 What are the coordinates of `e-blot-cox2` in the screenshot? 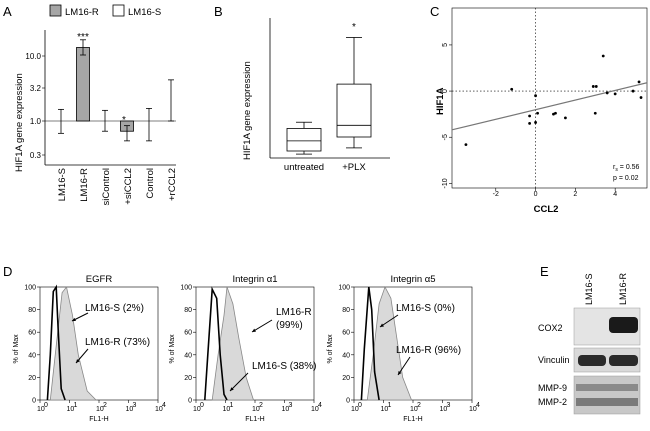 It's located at (607, 326).